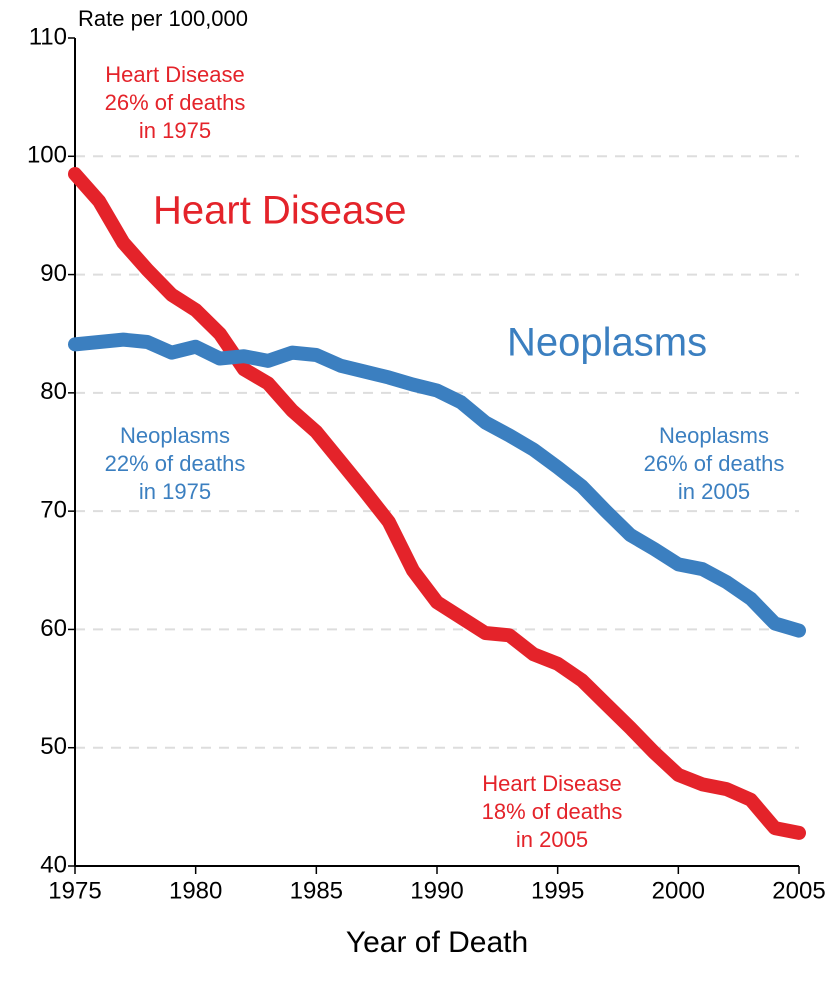 This screenshot has width=835, height=986. I want to click on y-tick-label: 80, so click(53, 391).